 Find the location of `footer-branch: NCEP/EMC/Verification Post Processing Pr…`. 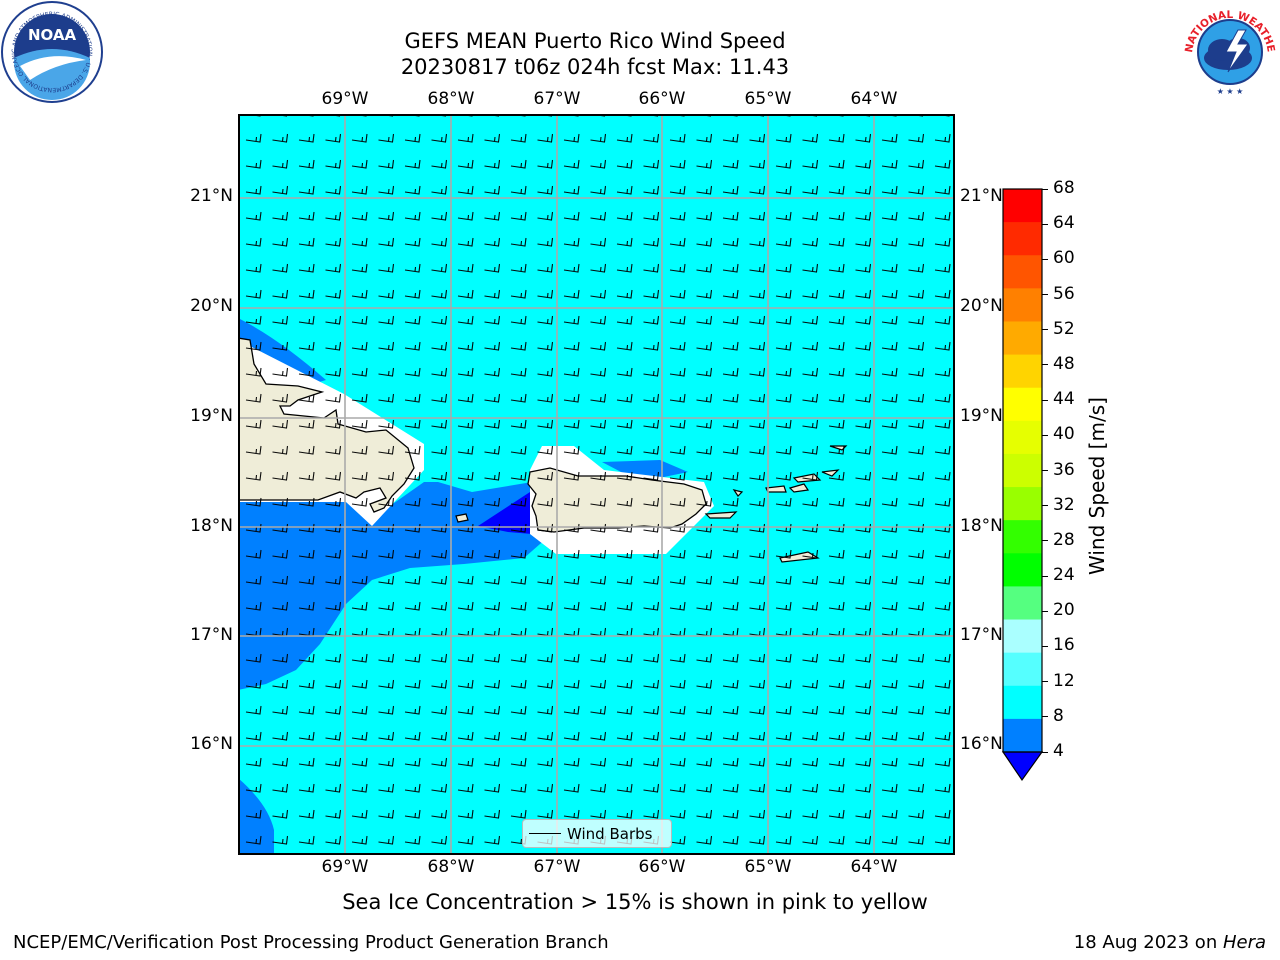

footer-branch: NCEP/EMC/Verification Post Processing Pr… is located at coordinates (311, 942).